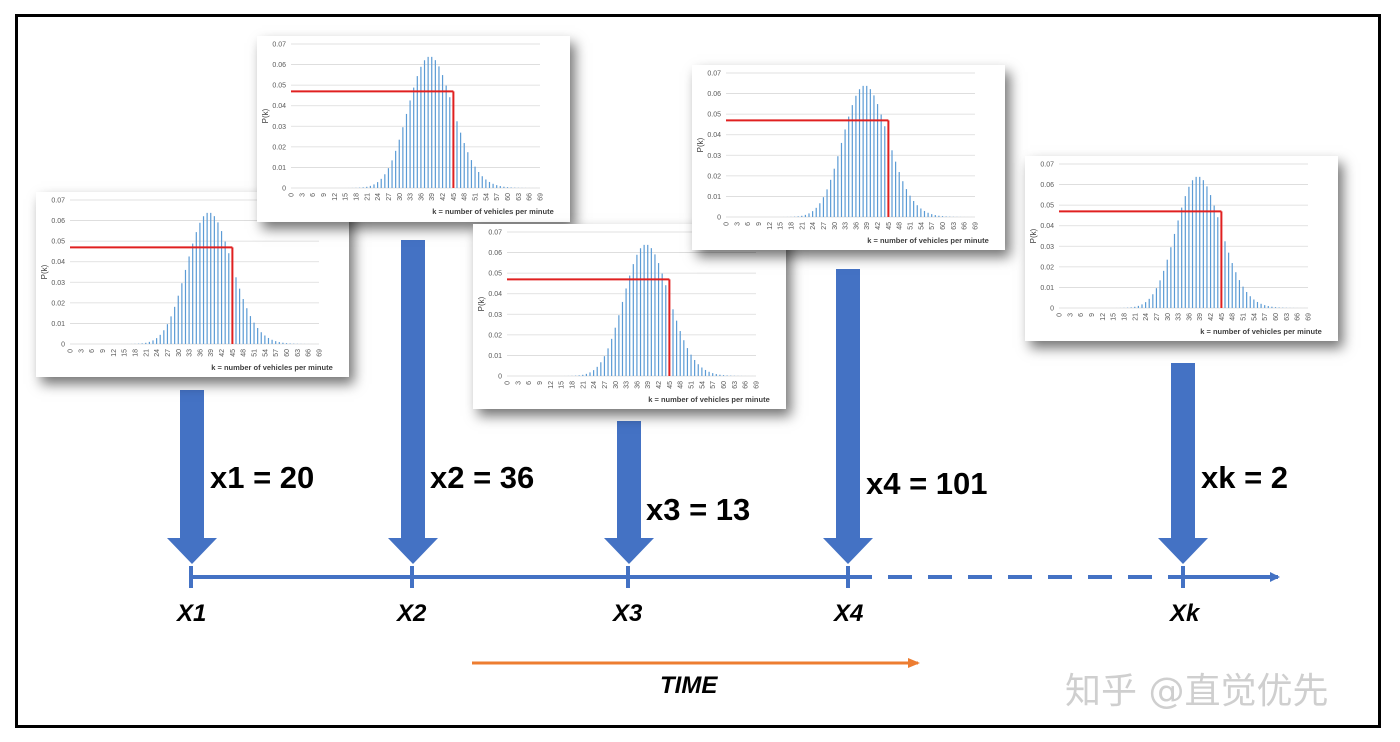 The height and width of the screenshot is (742, 1400). Describe the element at coordinates (889, 226) in the screenshot. I see `x-tick-label: 45` at that location.